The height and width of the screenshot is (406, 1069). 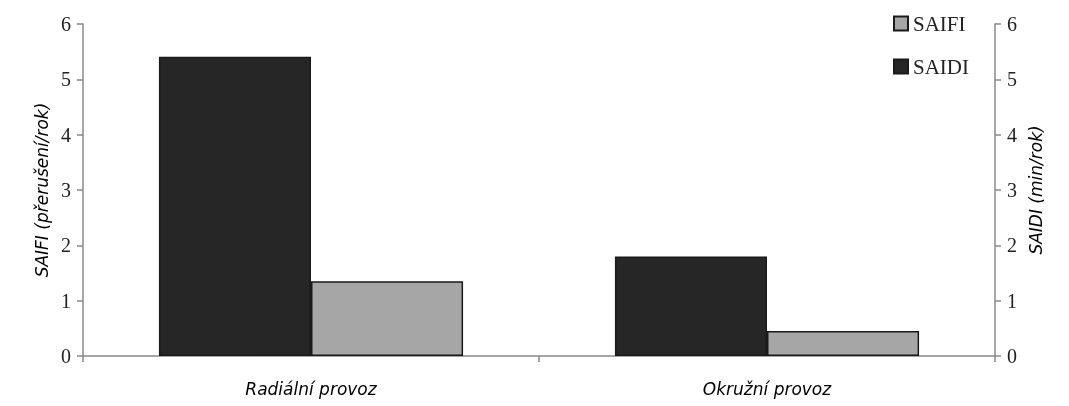 I want to click on legend-label: SAIDI, so click(x=941, y=66).